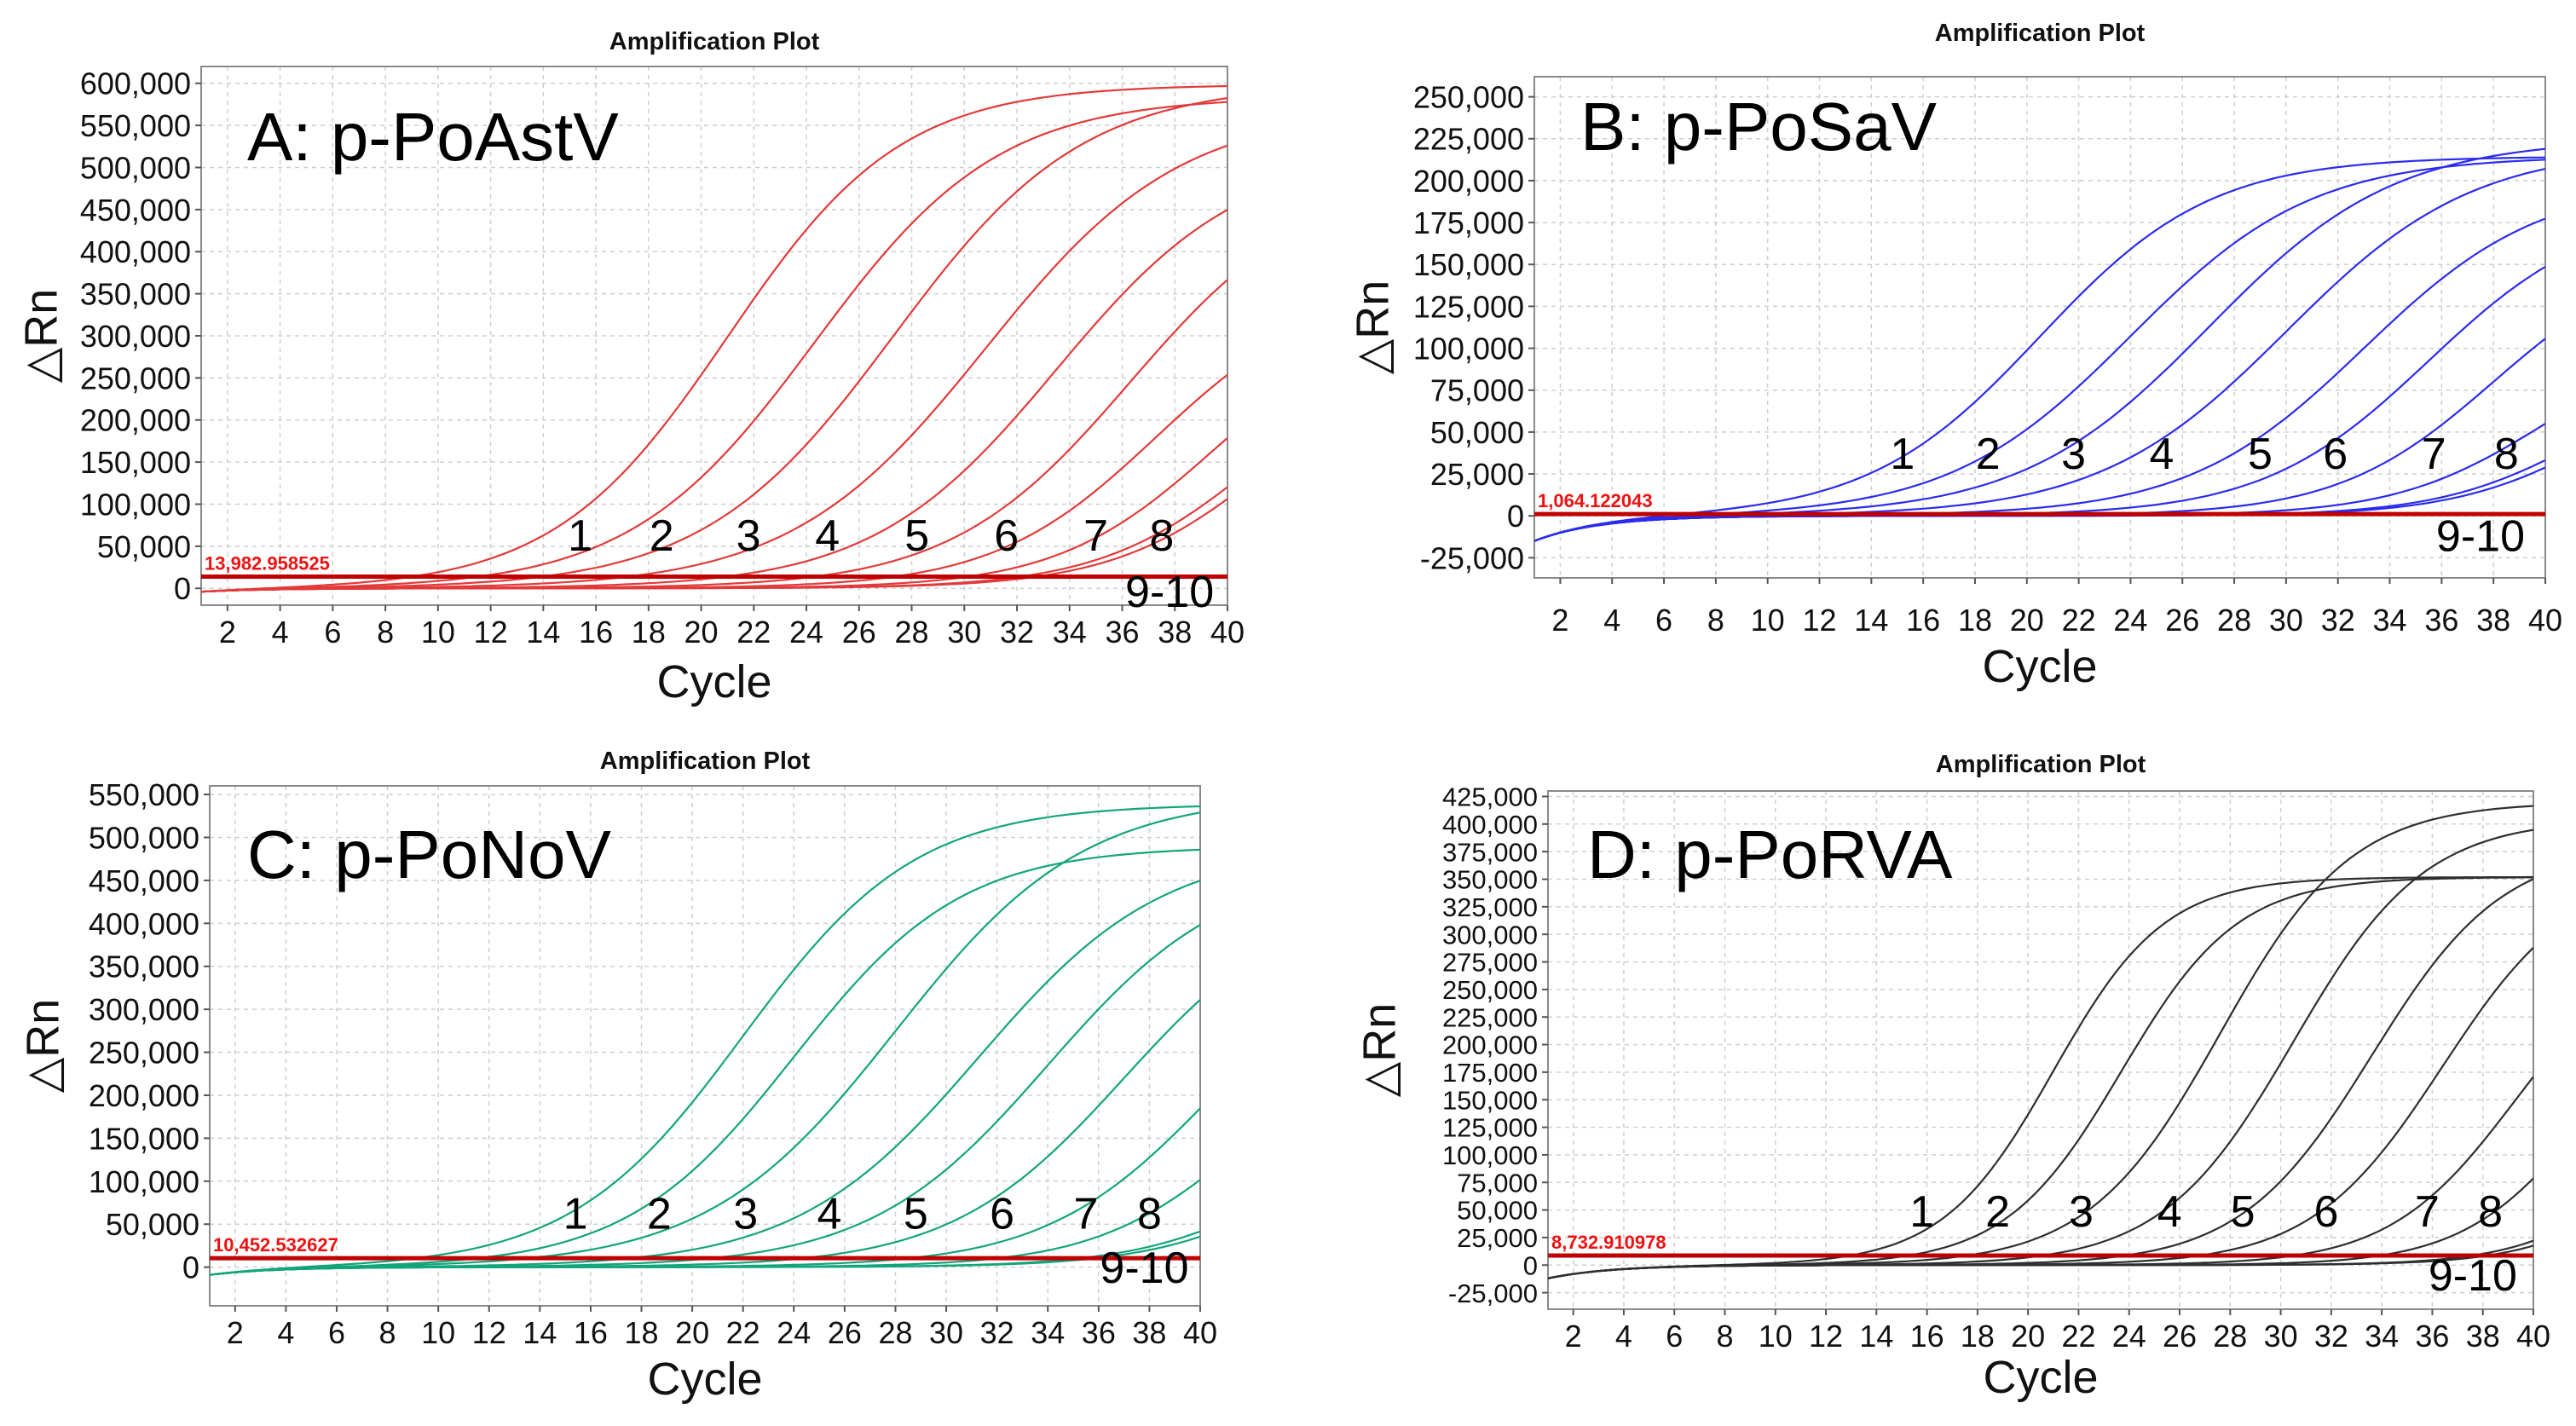  What do you see at coordinates (2169, 1212) in the screenshot?
I see `curve-label: 4` at bounding box center [2169, 1212].